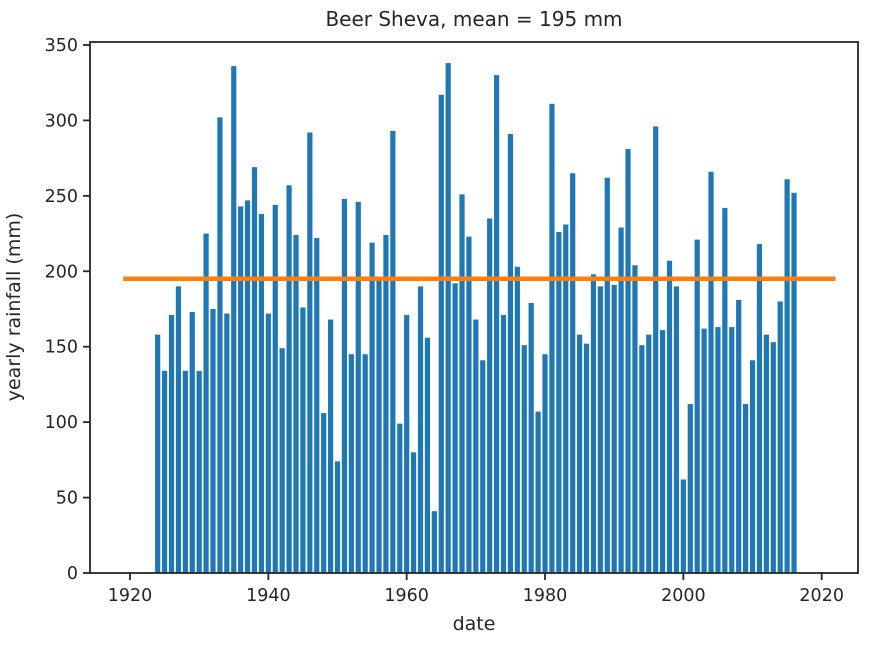 This screenshot has width=875, height=647. Describe the element at coordinates (337, 517) in the screenshot. I see `rainfall-bar-1950` at that location.